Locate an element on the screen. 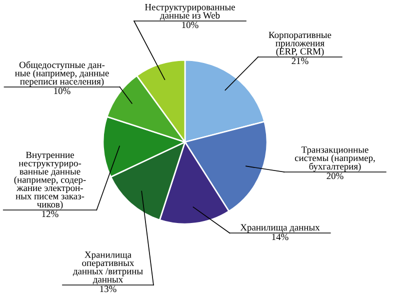 The height and width of the screenshot is (298, 405). data-label: 21% is located at coordinates (300, 61).